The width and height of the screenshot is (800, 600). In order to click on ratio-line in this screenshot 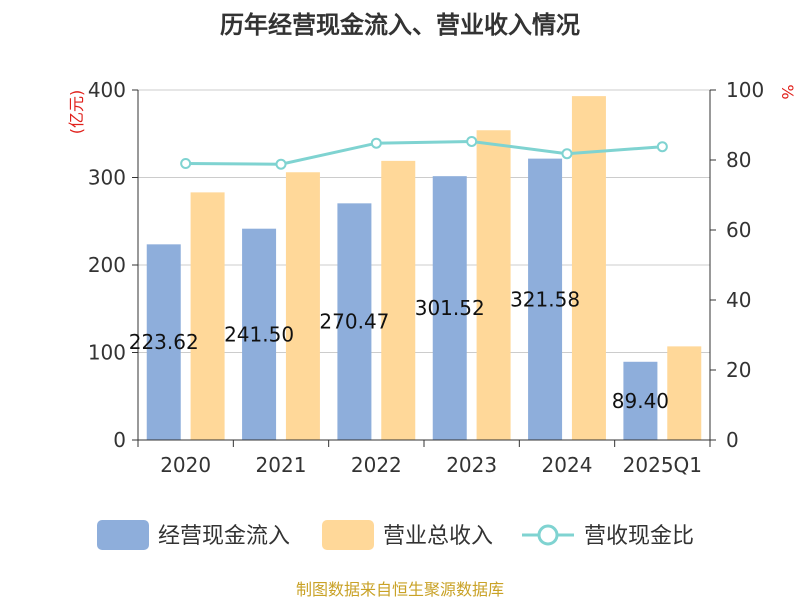, I will do `click(424, 152)`.